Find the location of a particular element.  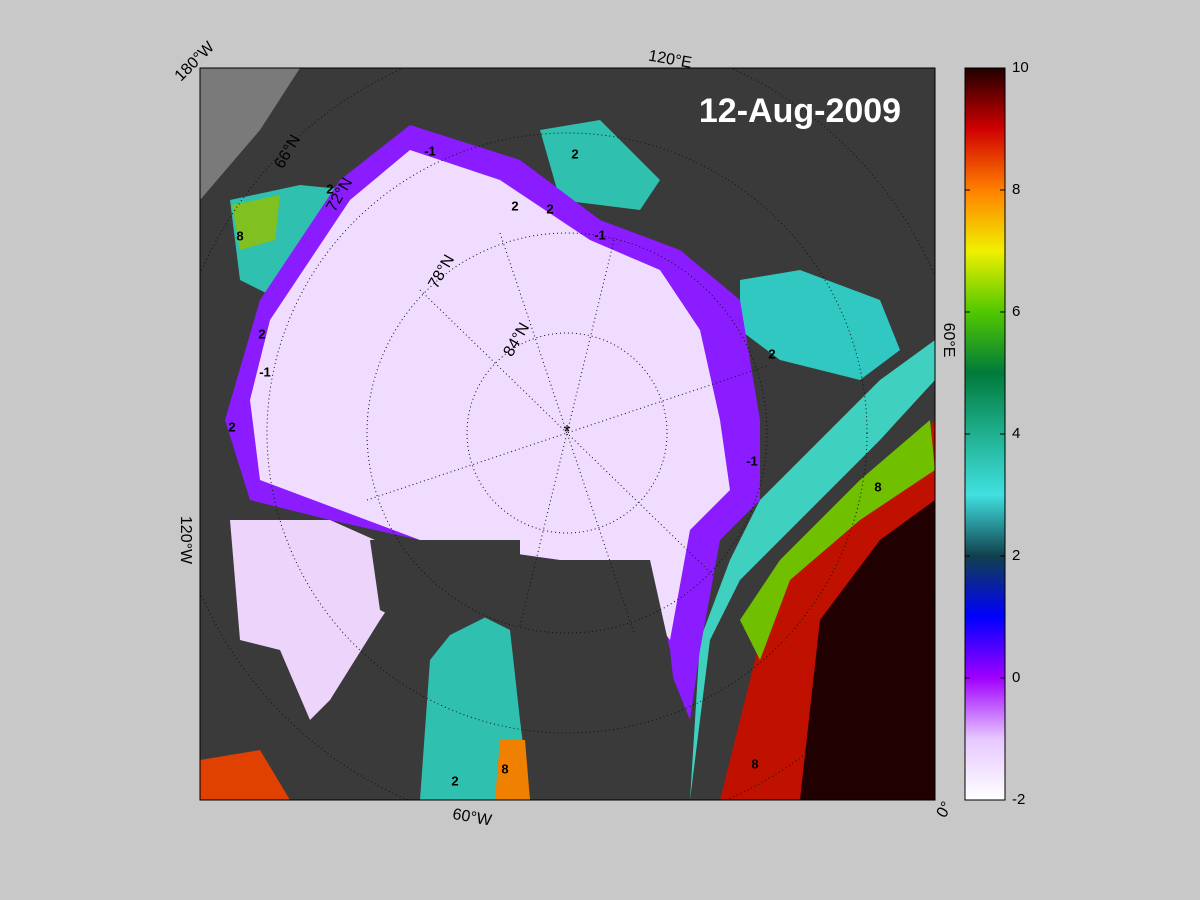

date: 12-Aug-2009 is located at coordinates (800, 111).